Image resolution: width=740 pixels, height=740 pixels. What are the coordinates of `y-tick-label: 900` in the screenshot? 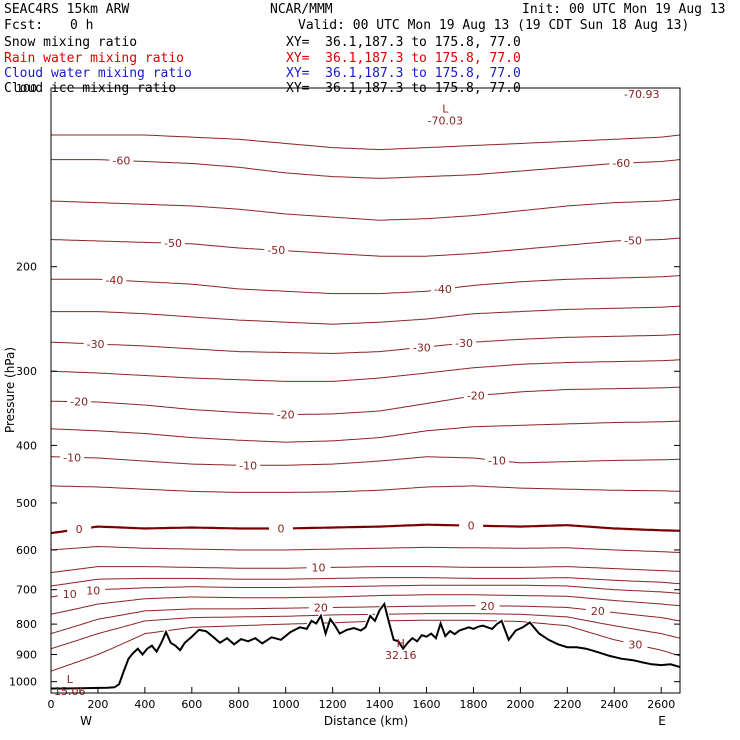 It's located at (26, 654).